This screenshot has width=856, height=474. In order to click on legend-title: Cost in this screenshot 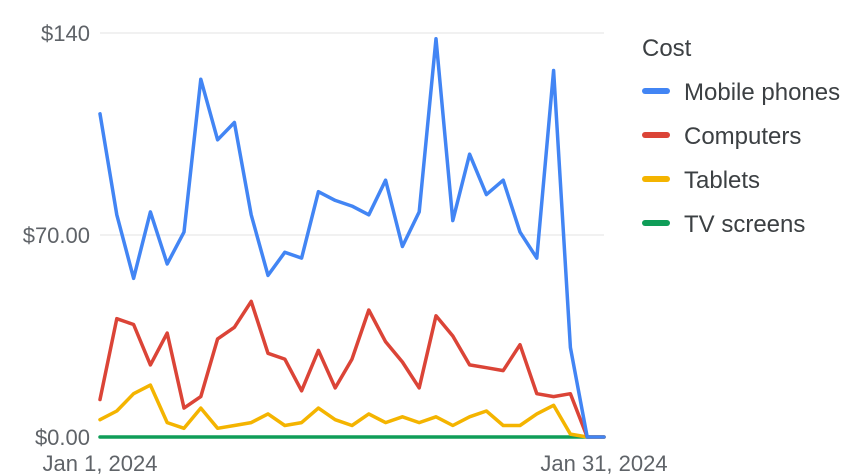, I will do `click(667, 48)`.